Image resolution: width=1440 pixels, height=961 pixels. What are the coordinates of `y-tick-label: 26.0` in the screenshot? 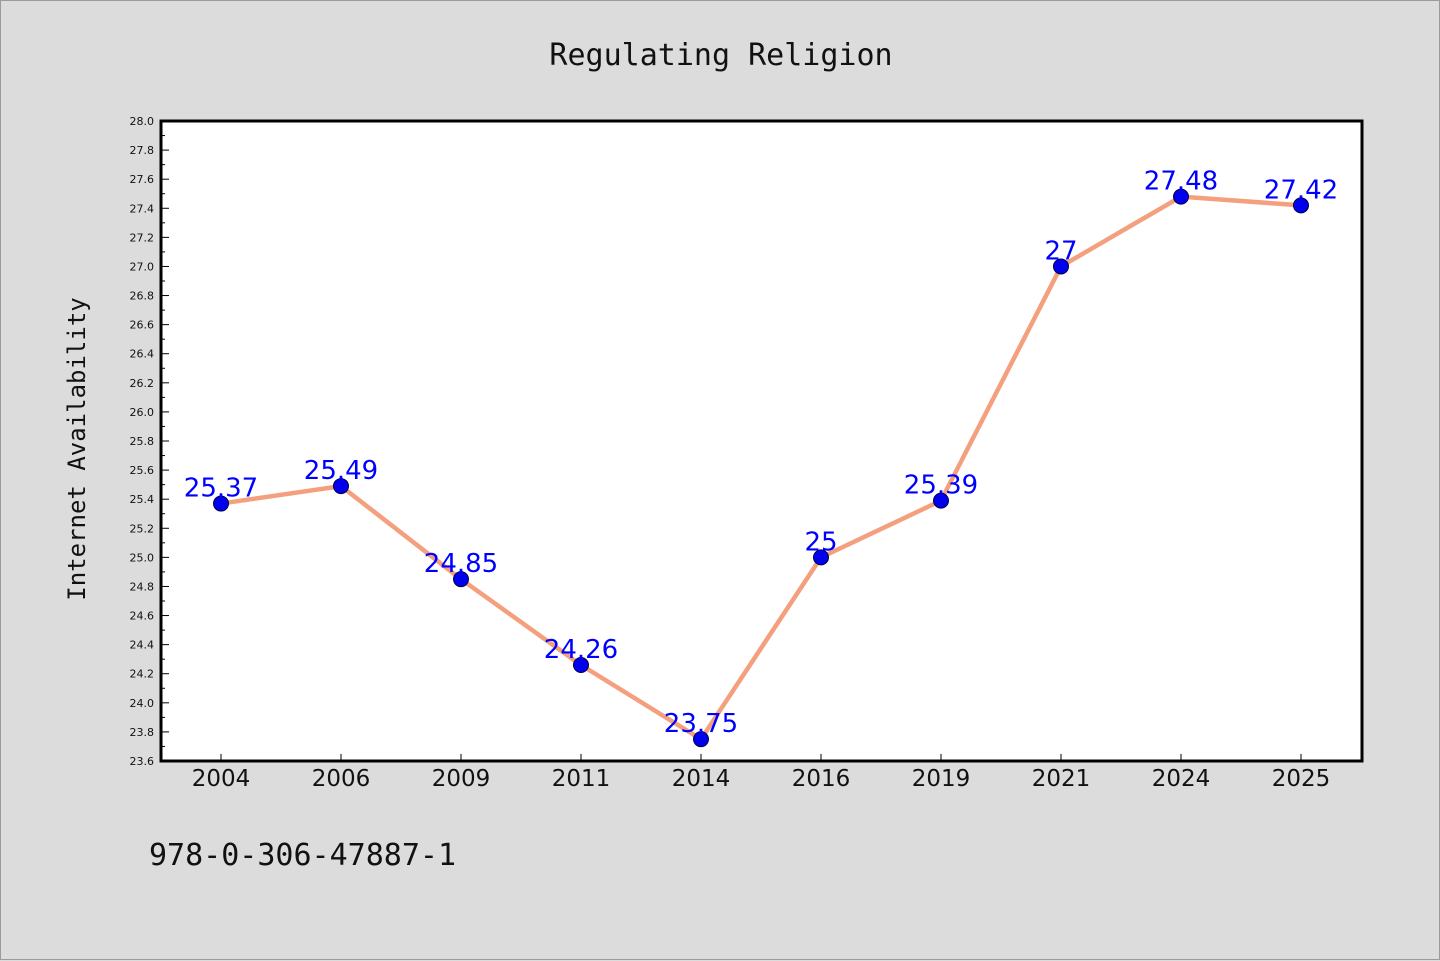 It's located at (142, 412).